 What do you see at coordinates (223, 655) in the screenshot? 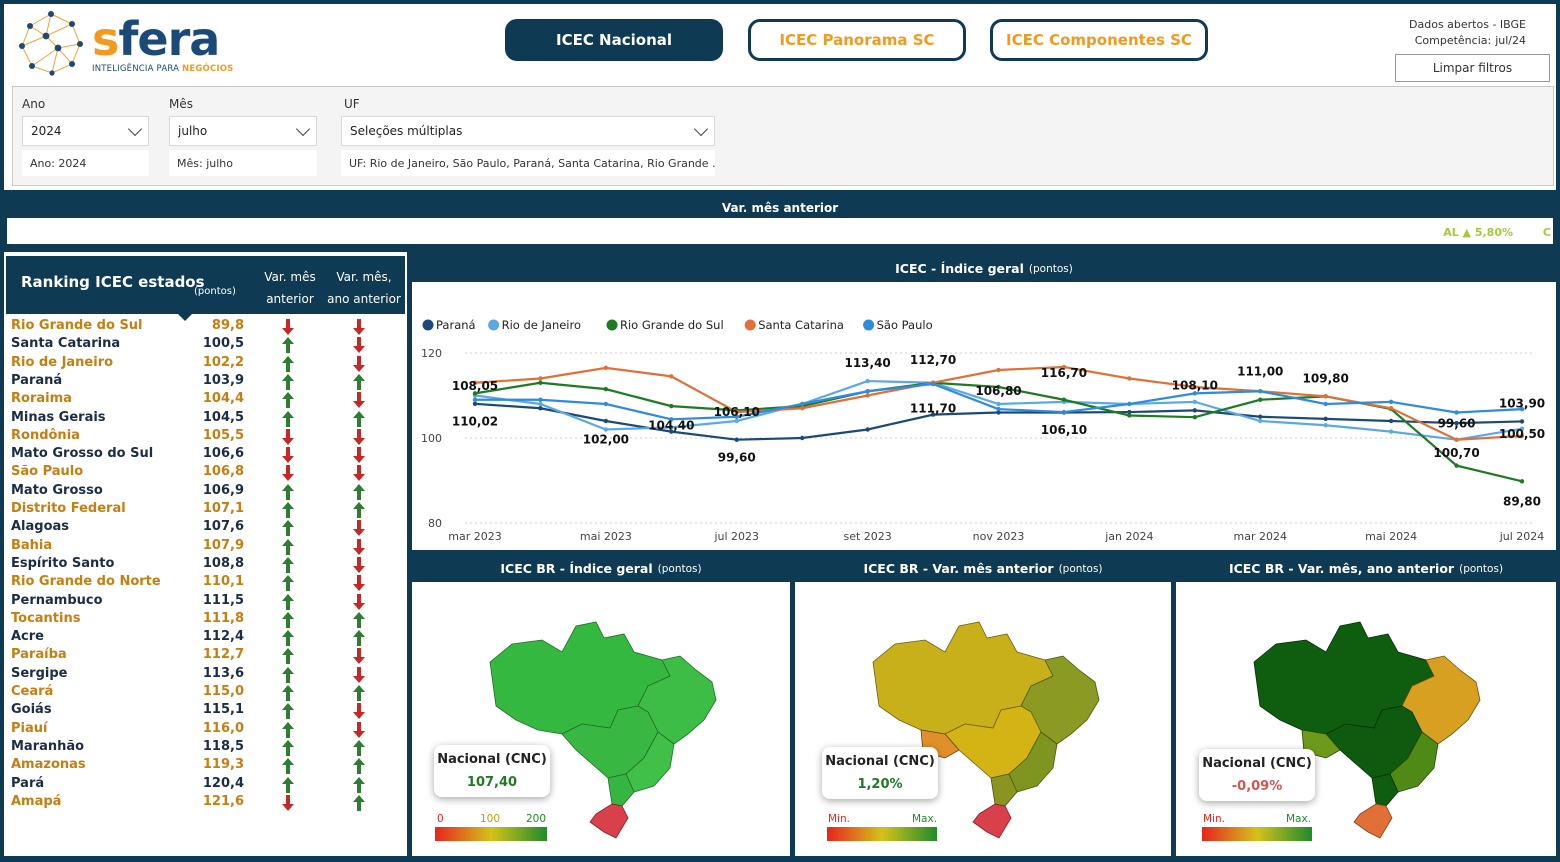
I see `state-value: 112,7` at bounding box center [223, 655].